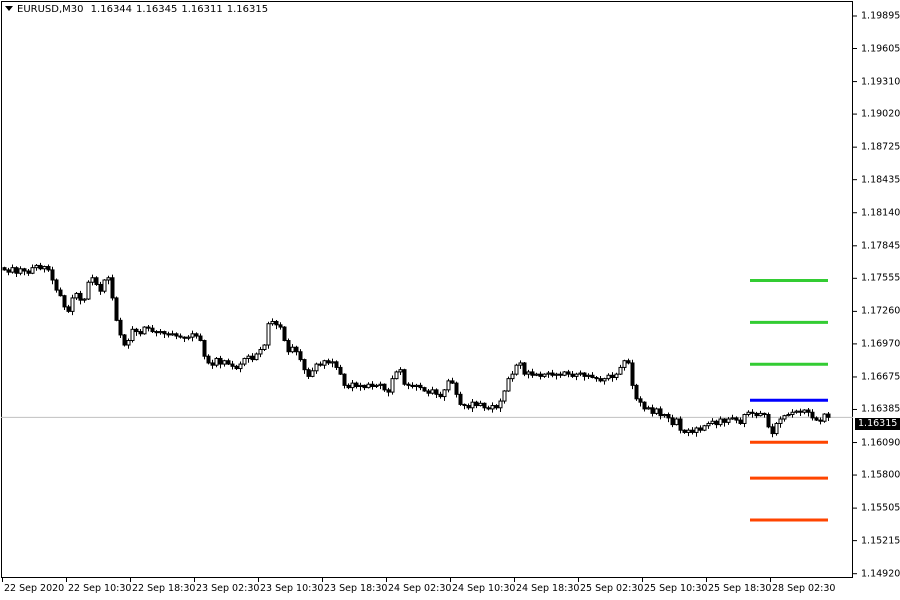 The image size is (900, 600). I want to click on price-label: 1.17845, so click(880, 246).